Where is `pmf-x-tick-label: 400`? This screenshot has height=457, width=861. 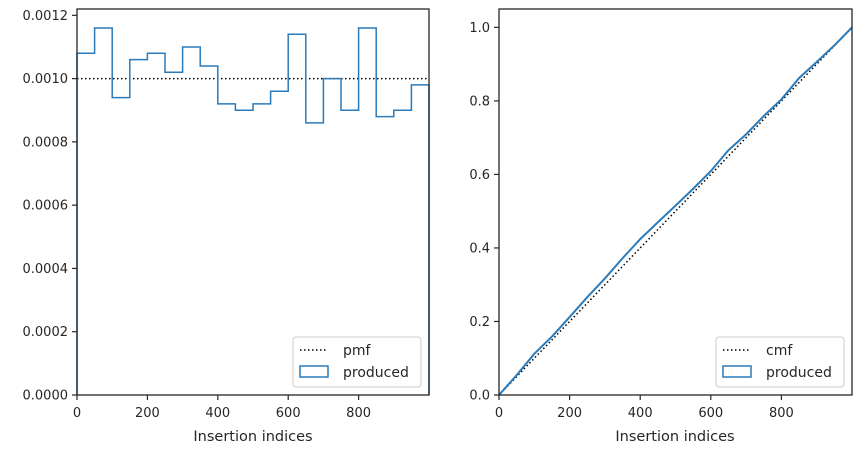 pmf-x-tick-label: 400 is located at coordinates (217, 413).